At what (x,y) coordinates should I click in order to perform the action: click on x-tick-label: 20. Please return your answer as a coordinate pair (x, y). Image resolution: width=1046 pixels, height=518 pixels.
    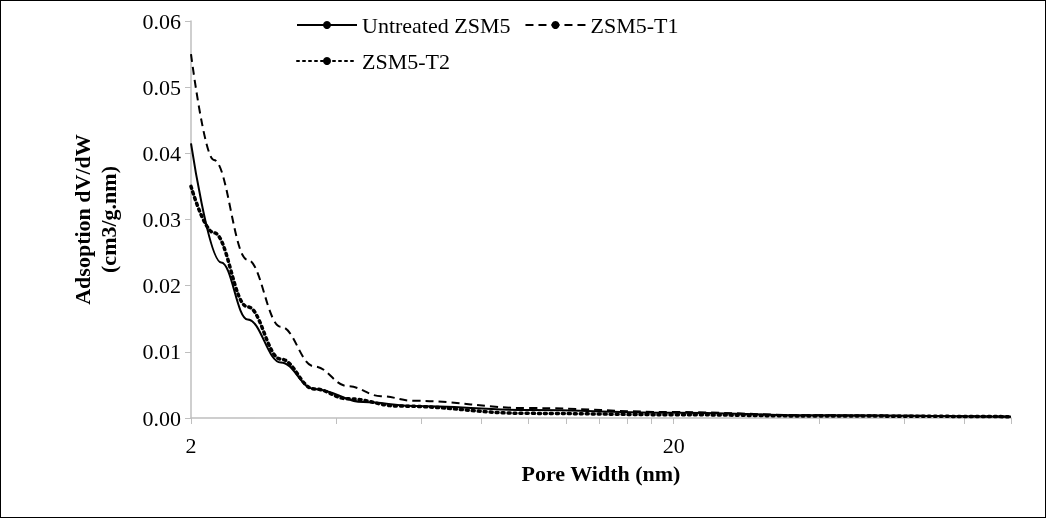
    Looking at the image, I should click on (673, 445).